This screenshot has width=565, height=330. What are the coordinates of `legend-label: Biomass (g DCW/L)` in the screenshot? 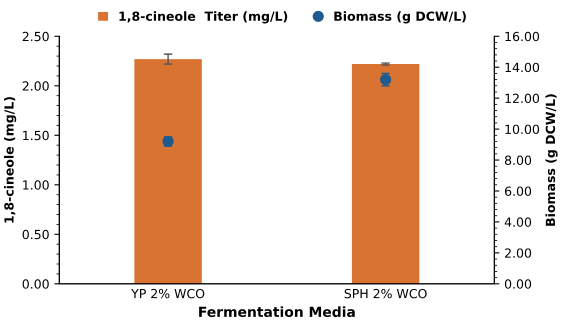 It's located at (400, 17).